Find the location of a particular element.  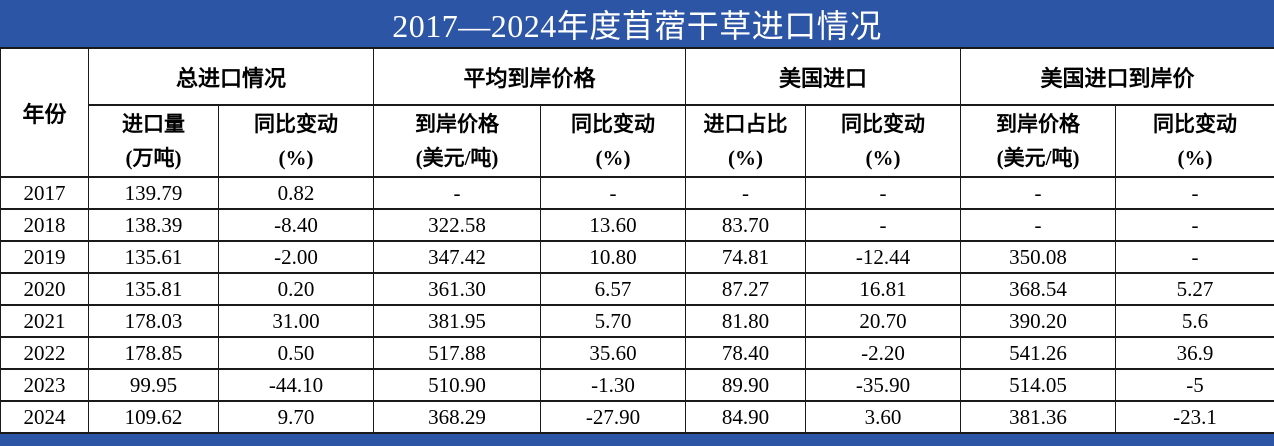

column-header-line1: 进口占比 is located at coordinates (745, 123).